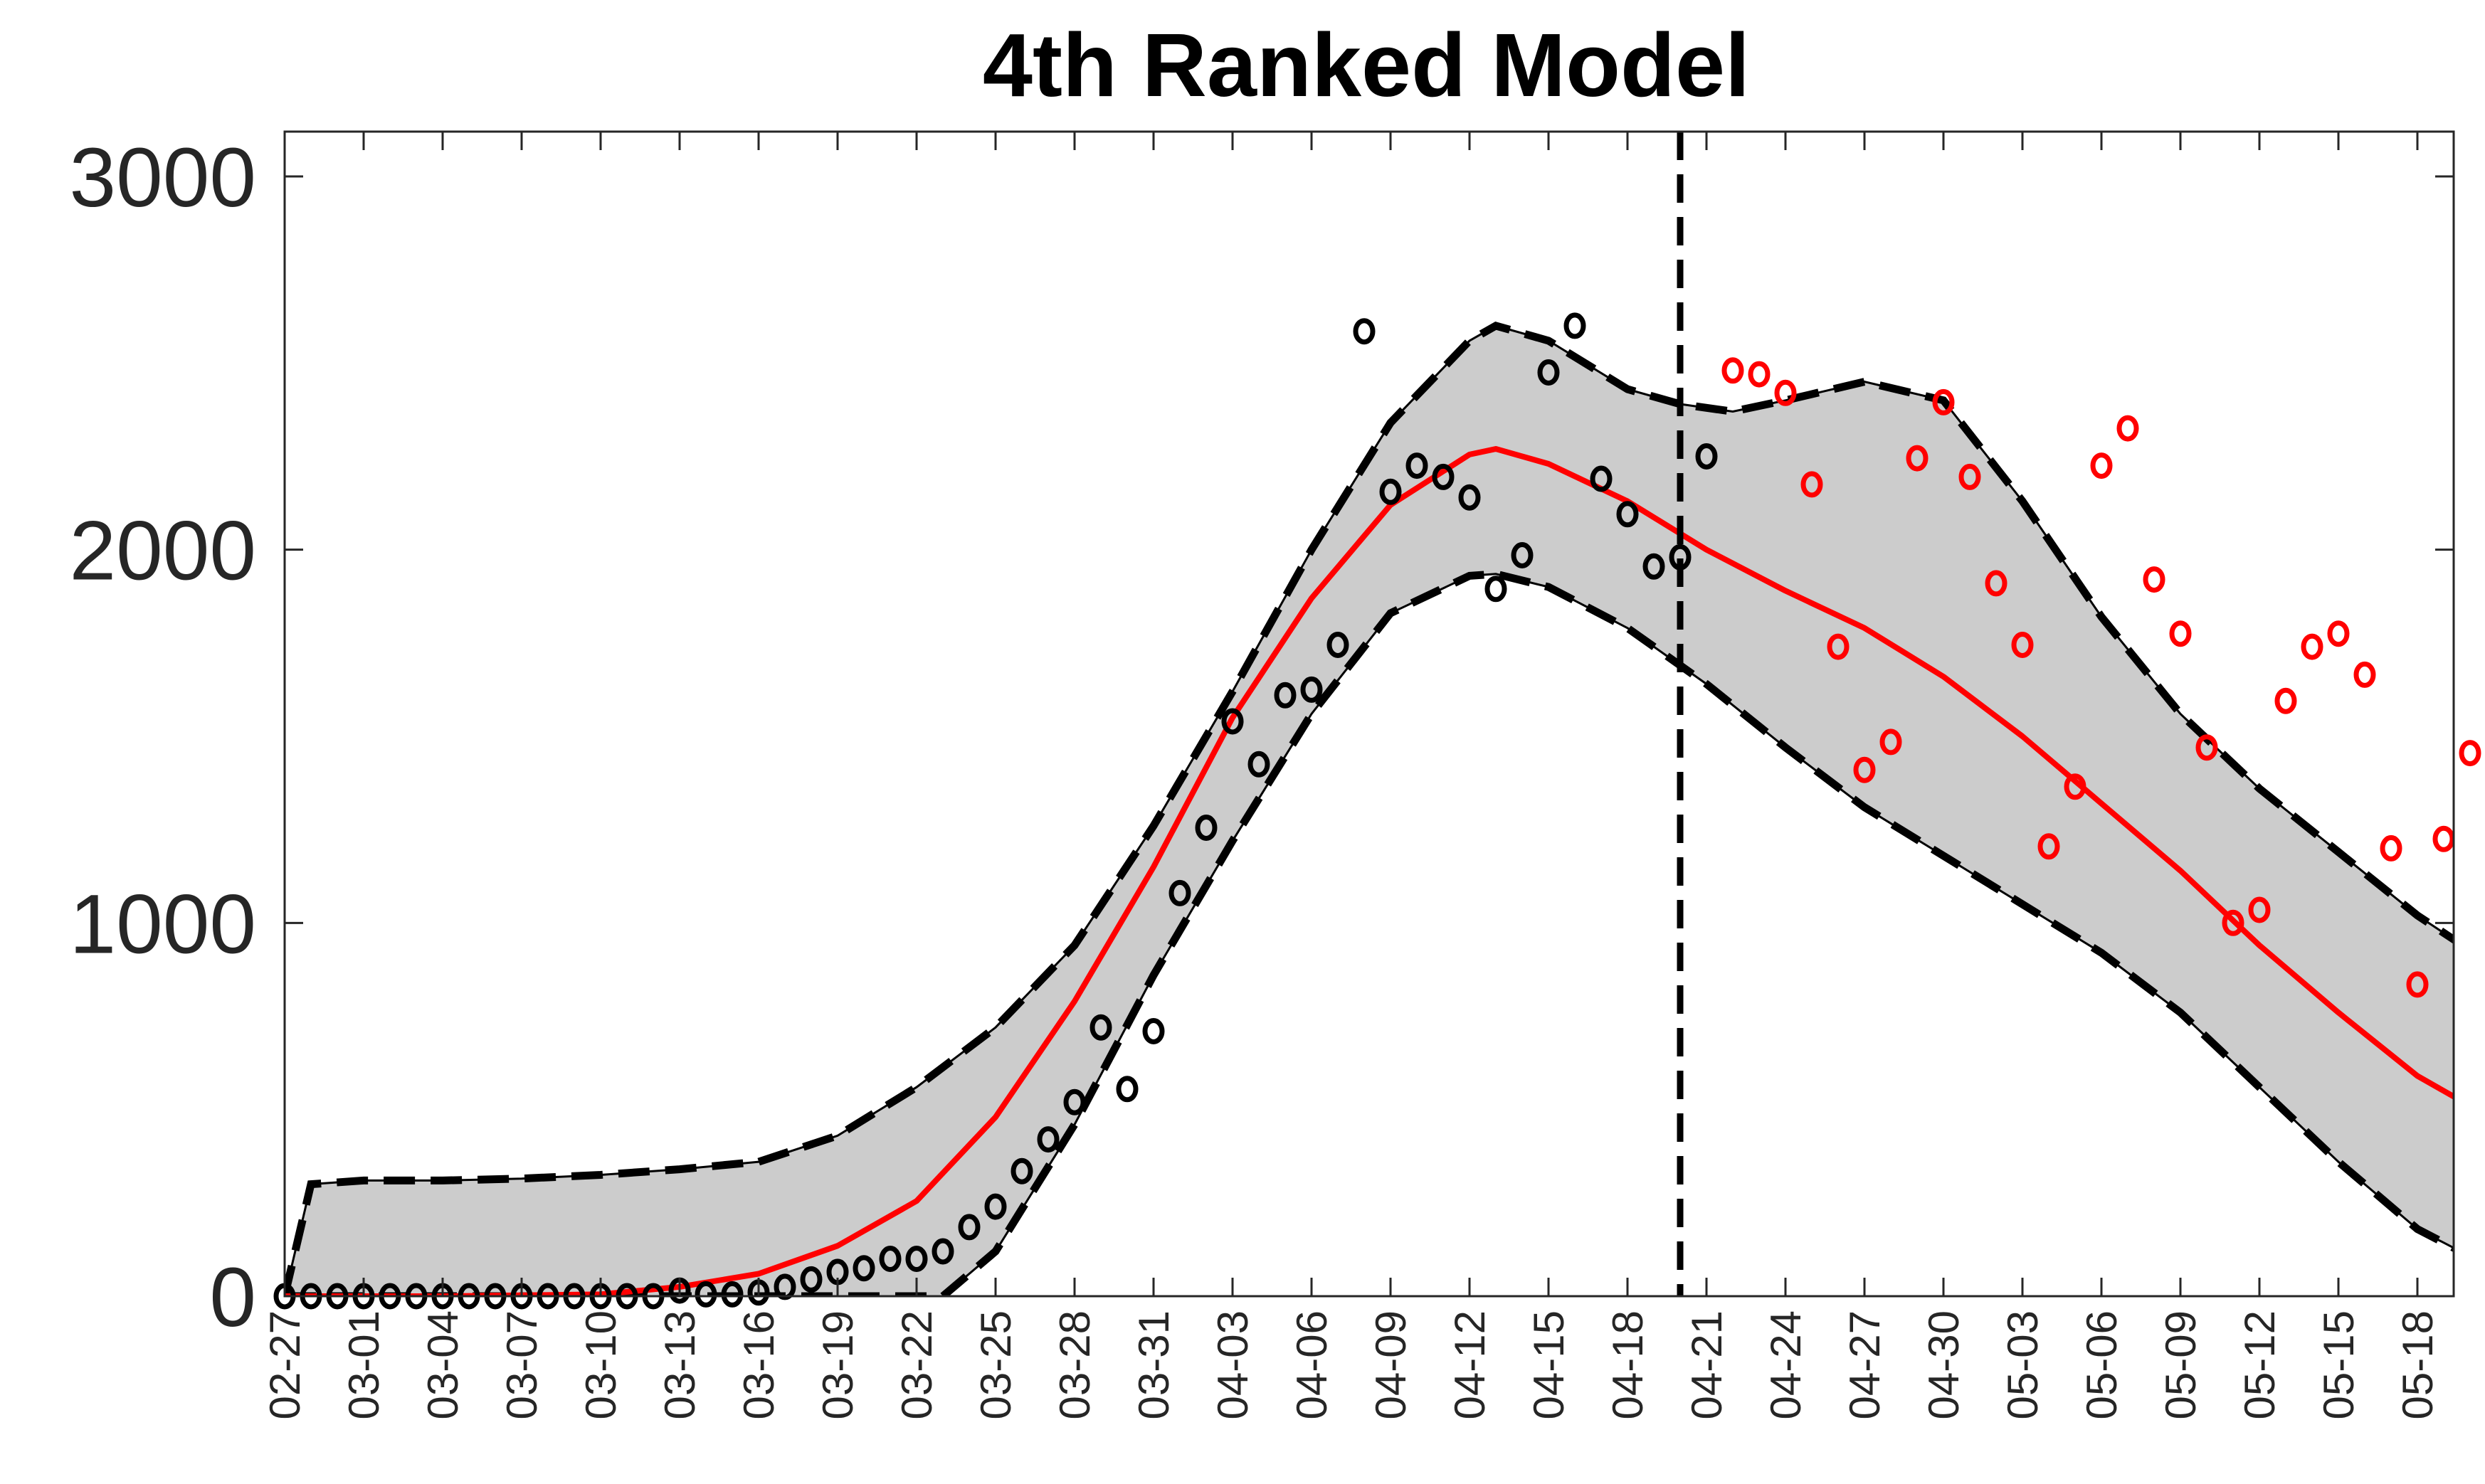  Describe the element at coordinates (1786, 1364) in the screenshot. I see `x-tick-label: 04-24` at that location.